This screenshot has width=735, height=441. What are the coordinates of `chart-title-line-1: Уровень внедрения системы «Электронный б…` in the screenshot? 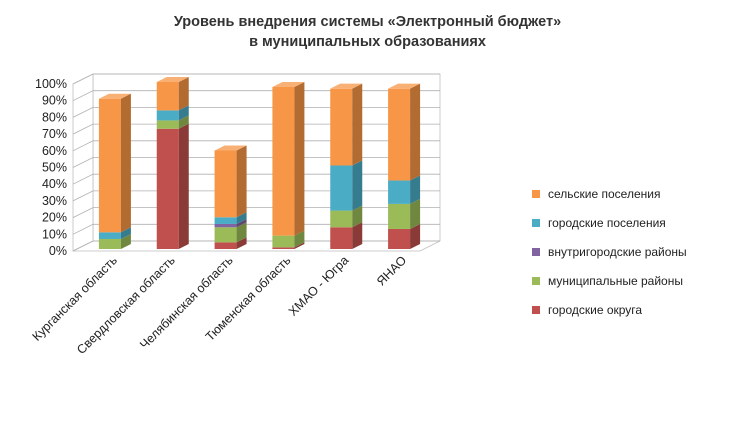 It's located at (367, 22).